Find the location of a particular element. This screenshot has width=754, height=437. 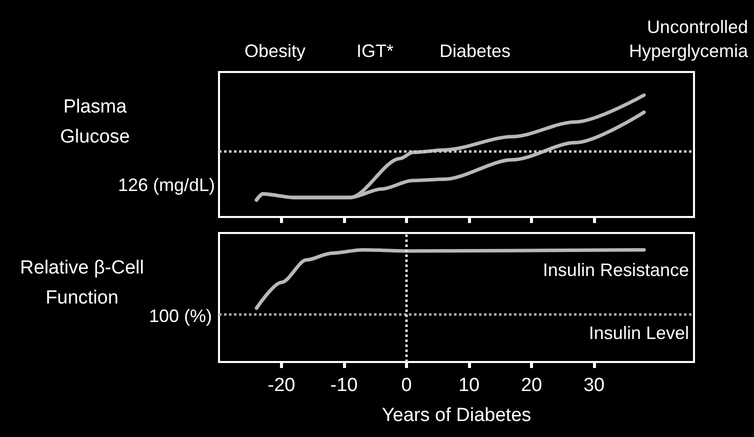

x-axis-title: Years of Diabetes is located at coordinates (457, 415).